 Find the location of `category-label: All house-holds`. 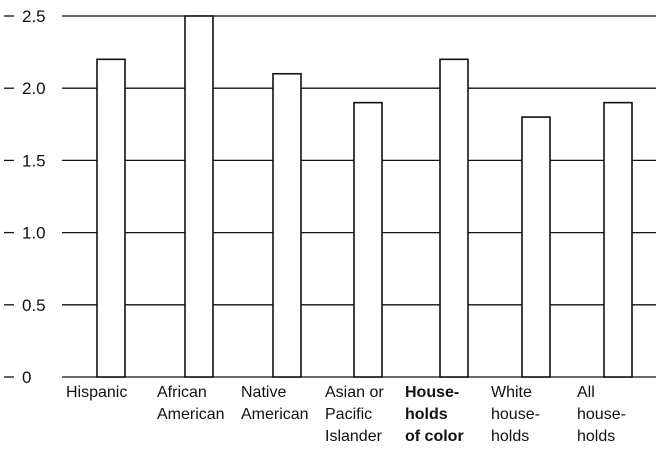

category-label: All house-holds is located at coordinates (601, 414).